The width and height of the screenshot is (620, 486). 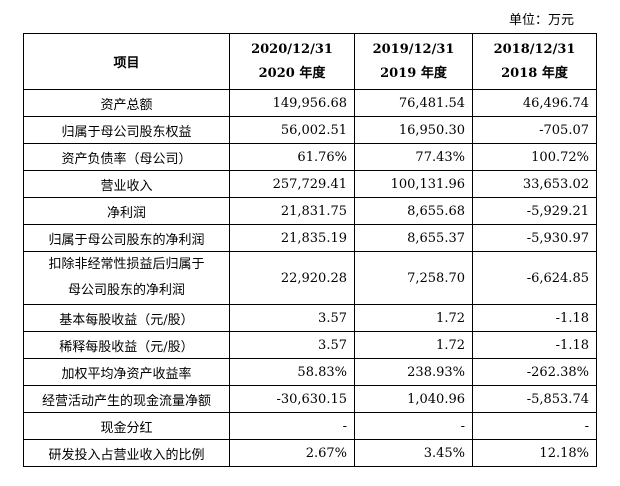 I want to click on row-label: 现金分红, so click(x=126, y=426).